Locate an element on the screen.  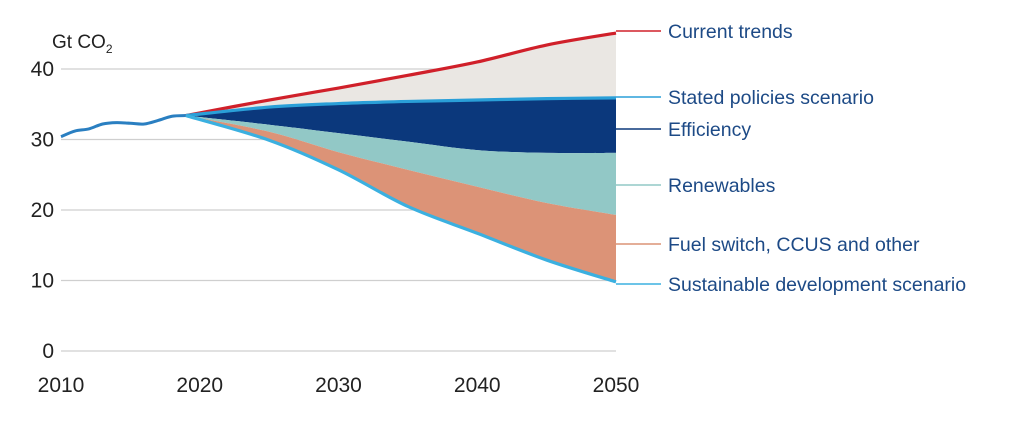
series-label: Stated policies scenario is located at coordinates (771, 98).